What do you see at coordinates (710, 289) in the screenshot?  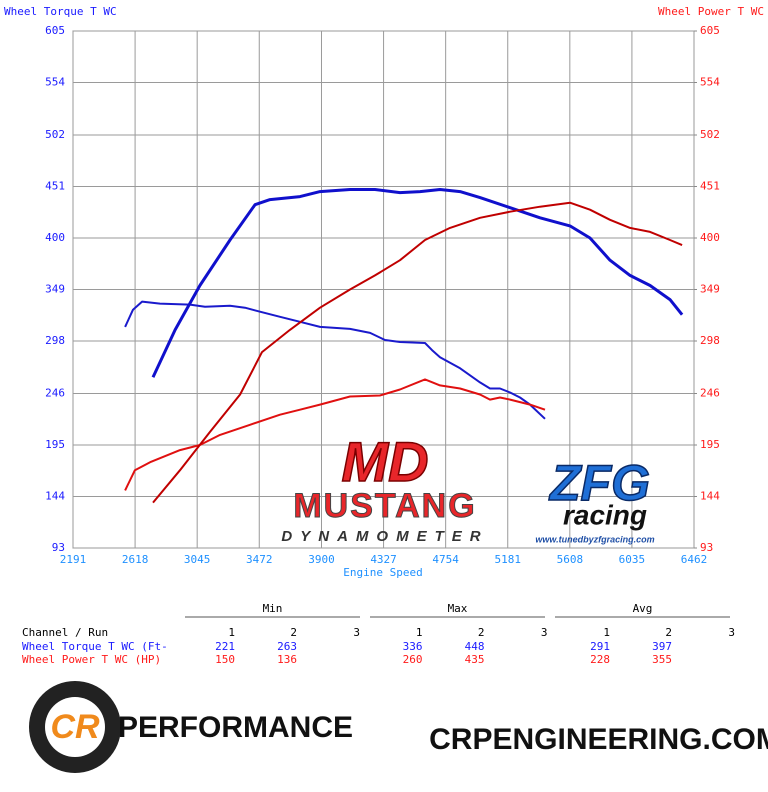 I see `y2-tick-label: 349` at bounding box center [710, 289].